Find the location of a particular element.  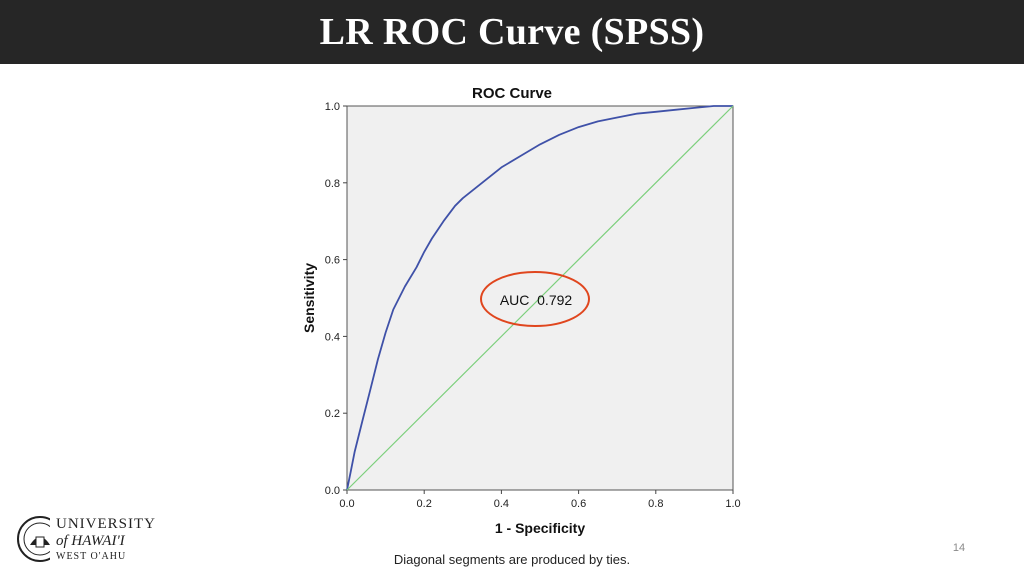

auc-annotation: AUC 0.792 is located at coordinates (536, 300).